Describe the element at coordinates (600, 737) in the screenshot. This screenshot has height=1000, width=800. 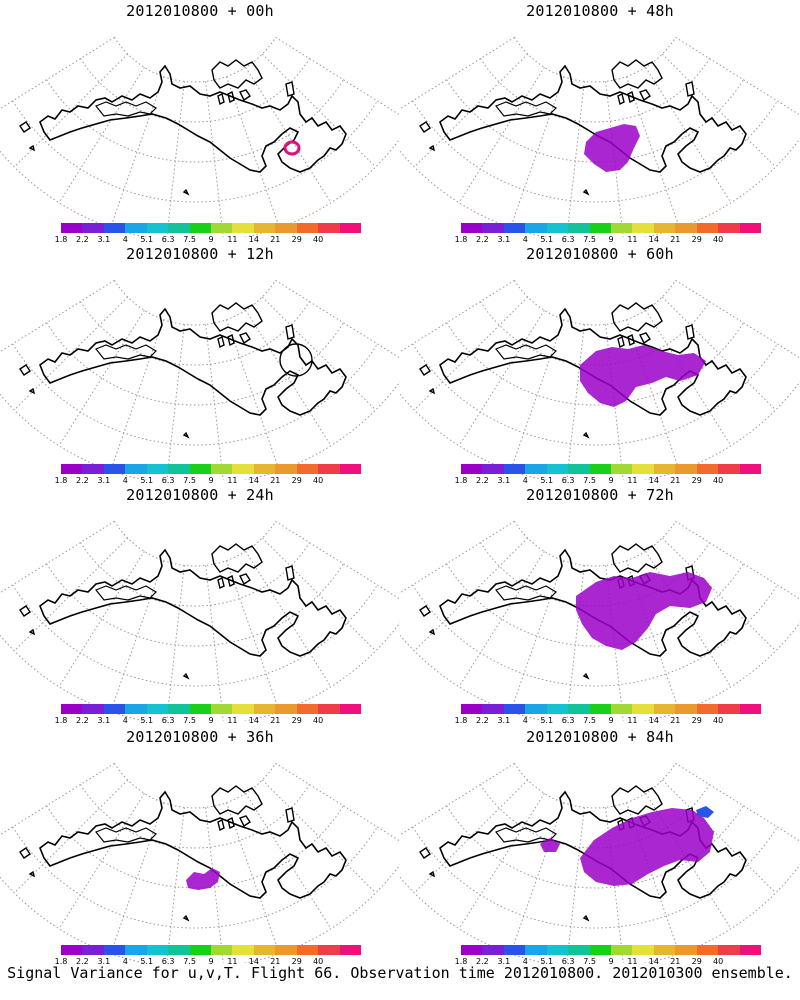
I see `panel-title: 2012010800 + 84h` at that location.